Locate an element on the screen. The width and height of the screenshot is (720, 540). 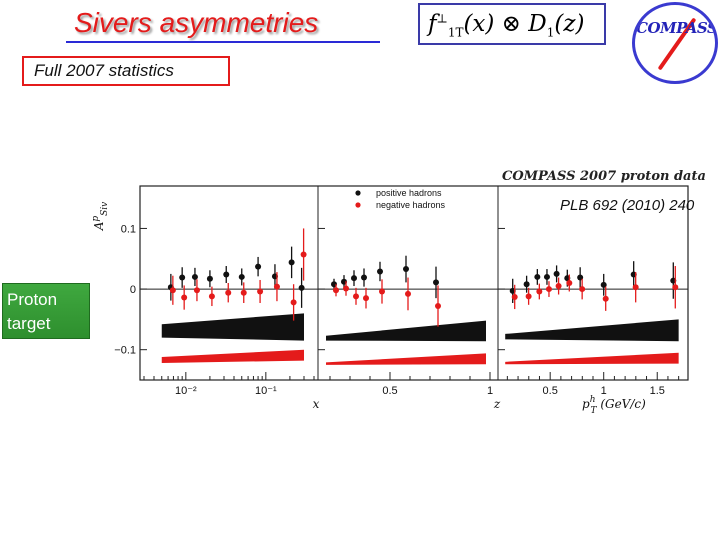
y-axis-label: ApSiv is located at coordinates (100, 217).